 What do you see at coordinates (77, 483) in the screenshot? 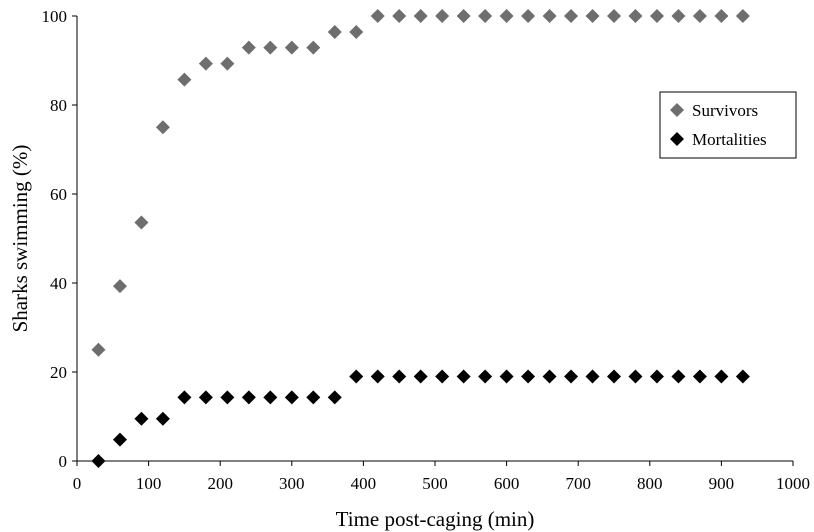
I see `x-tick-label: 0` at bounding box center [77, 483].